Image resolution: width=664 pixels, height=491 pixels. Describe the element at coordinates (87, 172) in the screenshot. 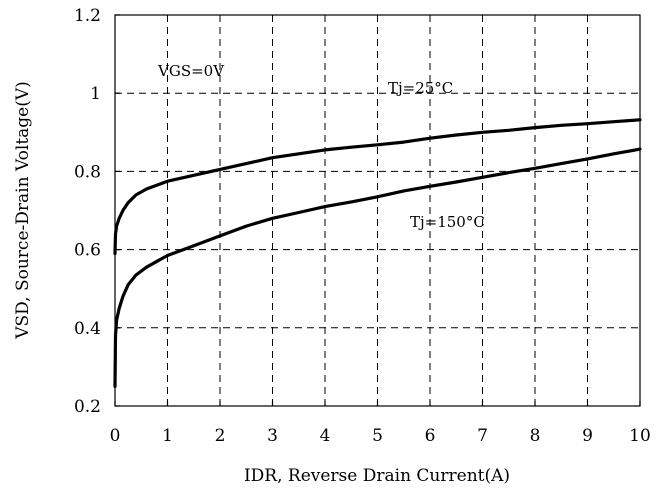

I see `y-tick-label: 0.8` at that location.